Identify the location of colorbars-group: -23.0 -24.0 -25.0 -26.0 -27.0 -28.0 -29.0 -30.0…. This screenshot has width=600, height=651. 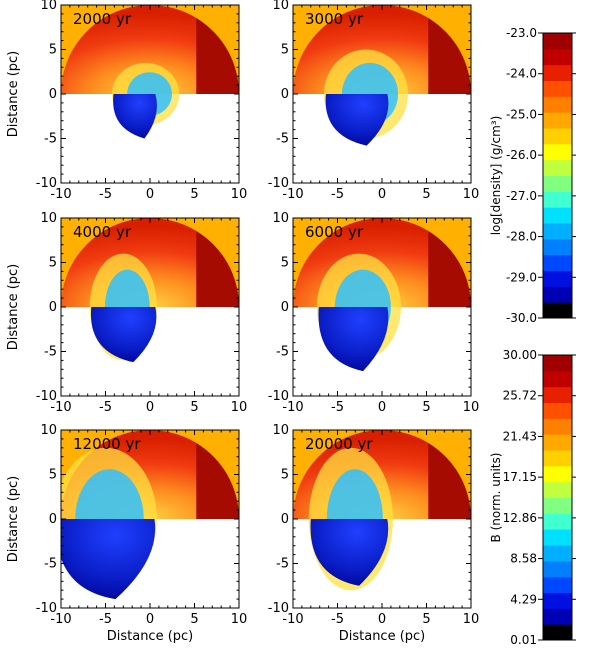
(532, 336).